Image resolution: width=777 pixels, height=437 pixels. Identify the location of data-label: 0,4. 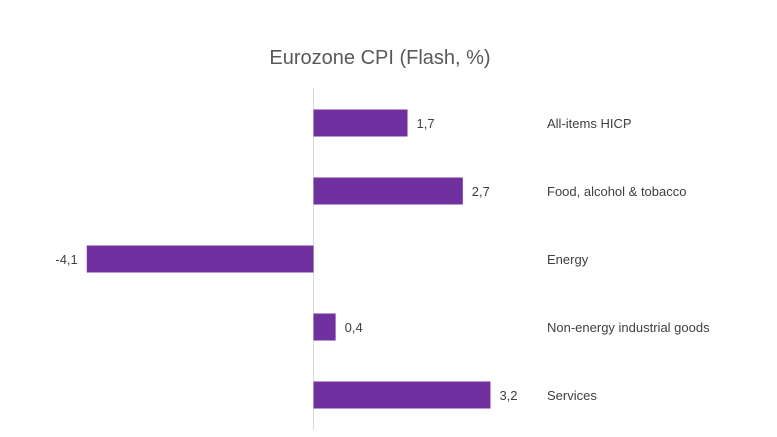
(354, 327).